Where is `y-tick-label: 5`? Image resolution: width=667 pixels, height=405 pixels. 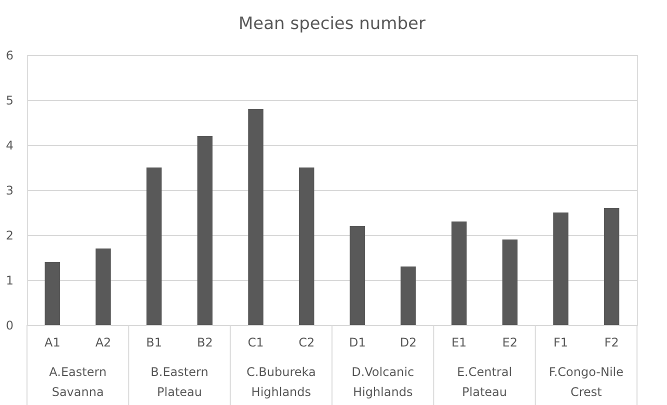
y-tick-label: 5 is located at coordinates (10, 101).